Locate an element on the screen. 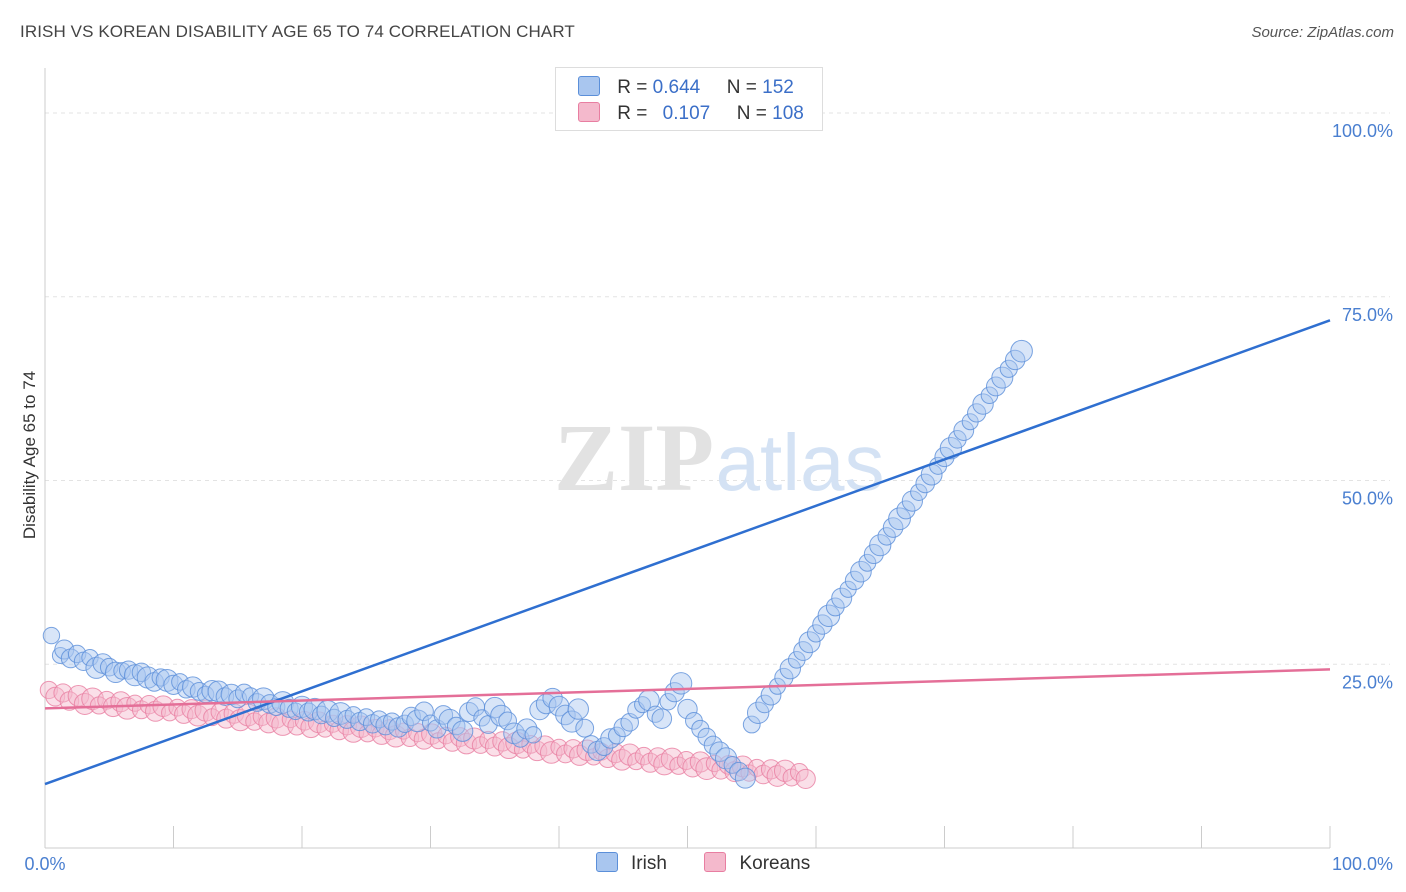 Image resolution: width=1406 pixels, height=892 pixels. source-label: Source: ZipAtlas.com is located at coordinates (1322, 32).